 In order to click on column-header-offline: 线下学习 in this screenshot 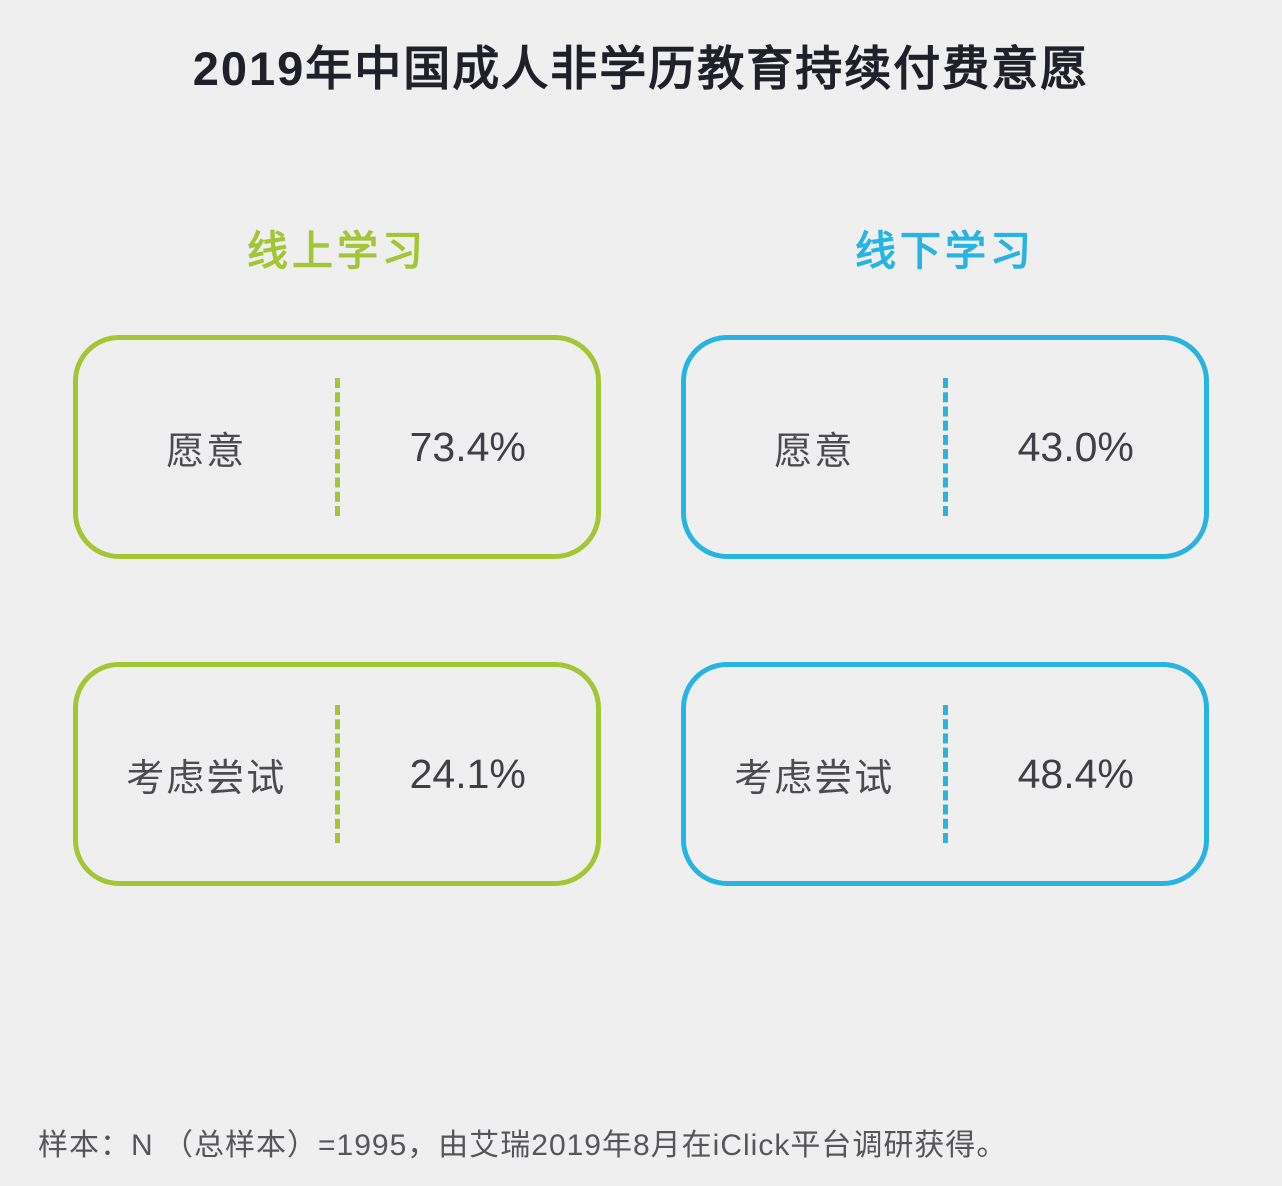, I will do `click(945, 251)`.